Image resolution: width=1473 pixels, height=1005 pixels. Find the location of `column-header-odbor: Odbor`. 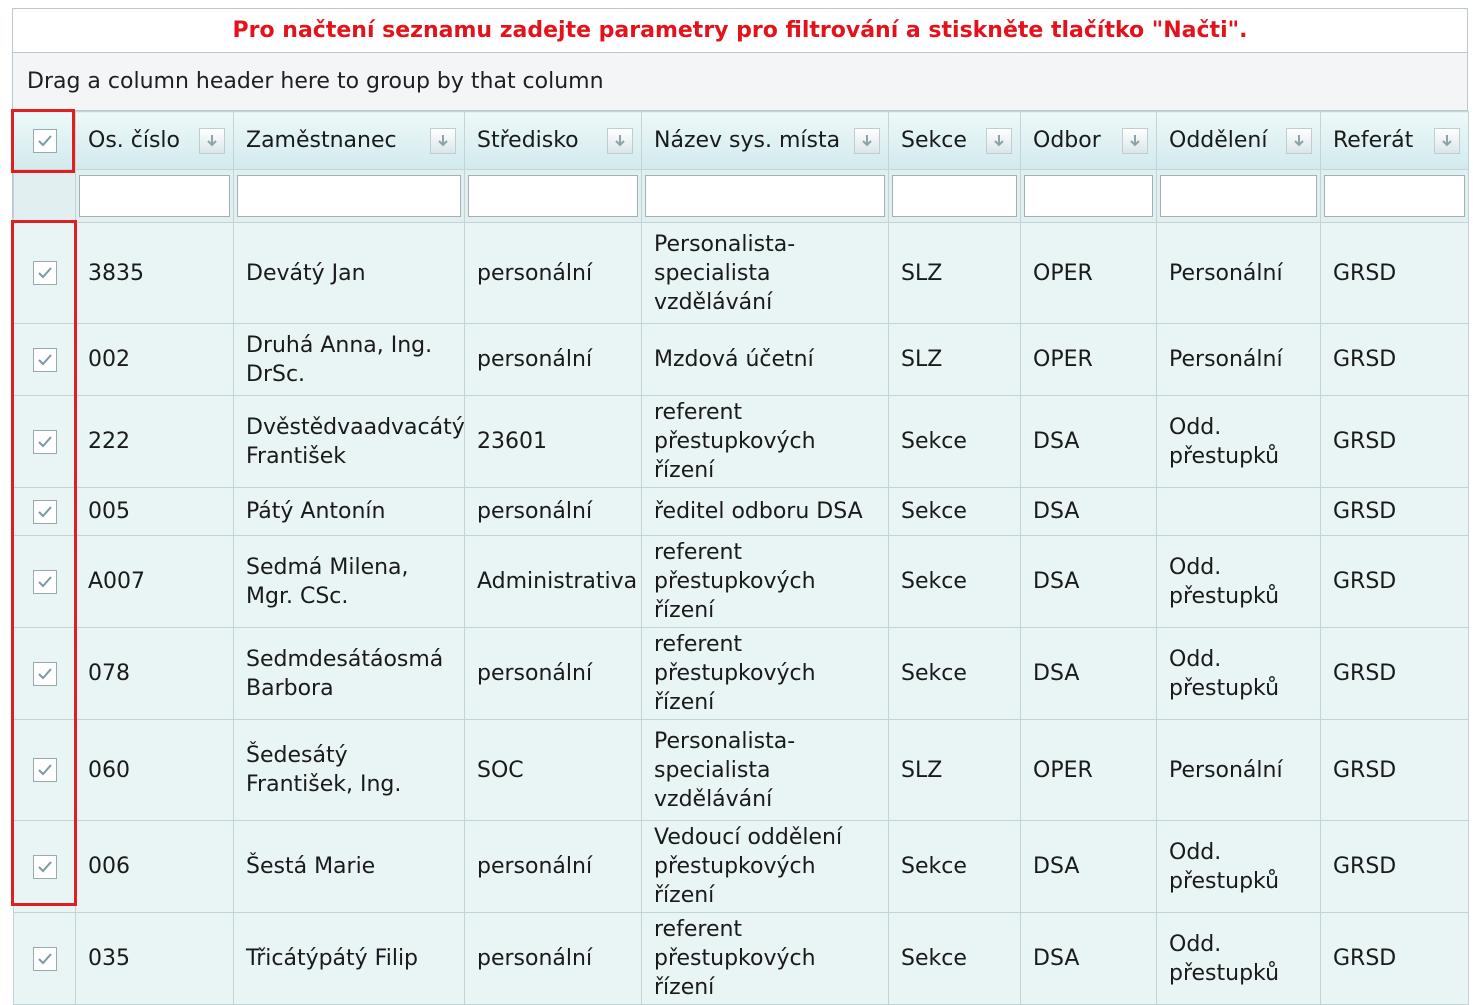

column-header-odbor: Odbor is located at coordinates (1088, 140).